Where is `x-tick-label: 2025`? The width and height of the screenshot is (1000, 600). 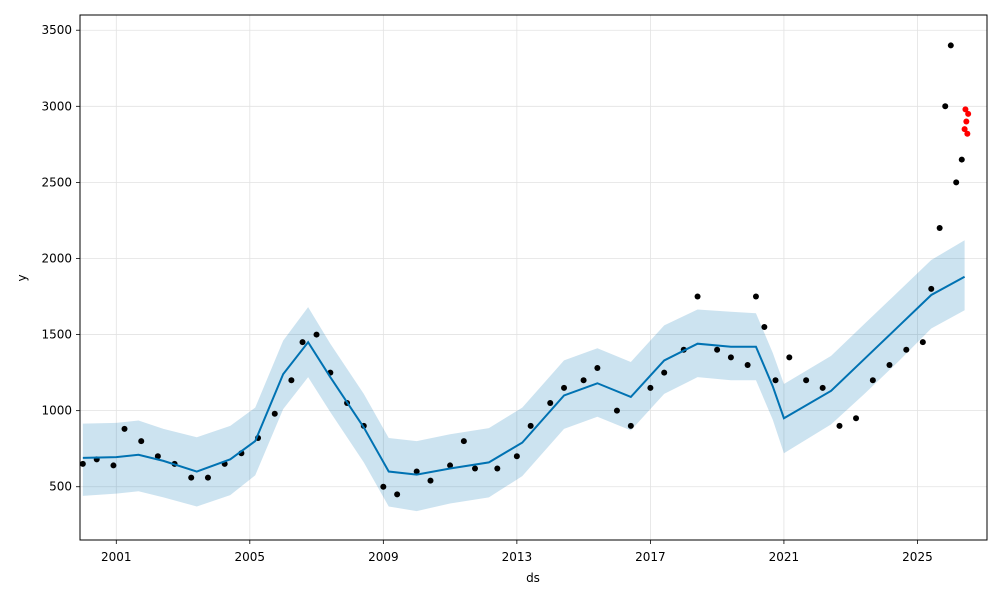 x-tick-label: 2025 is located at coordinates (917, 557).